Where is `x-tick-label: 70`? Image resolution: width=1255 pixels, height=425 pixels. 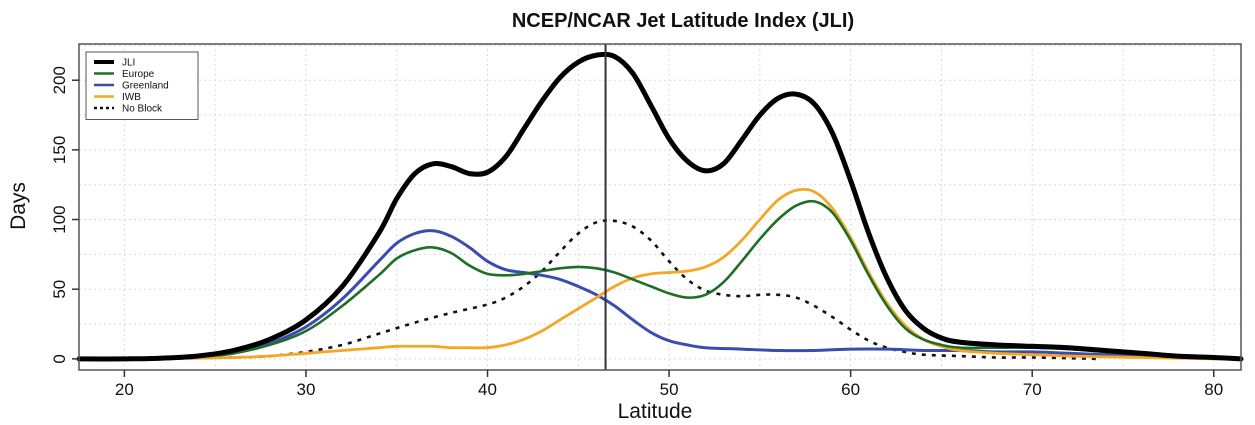
x-tick-label: 70 is located at coordinates (1032, 389).